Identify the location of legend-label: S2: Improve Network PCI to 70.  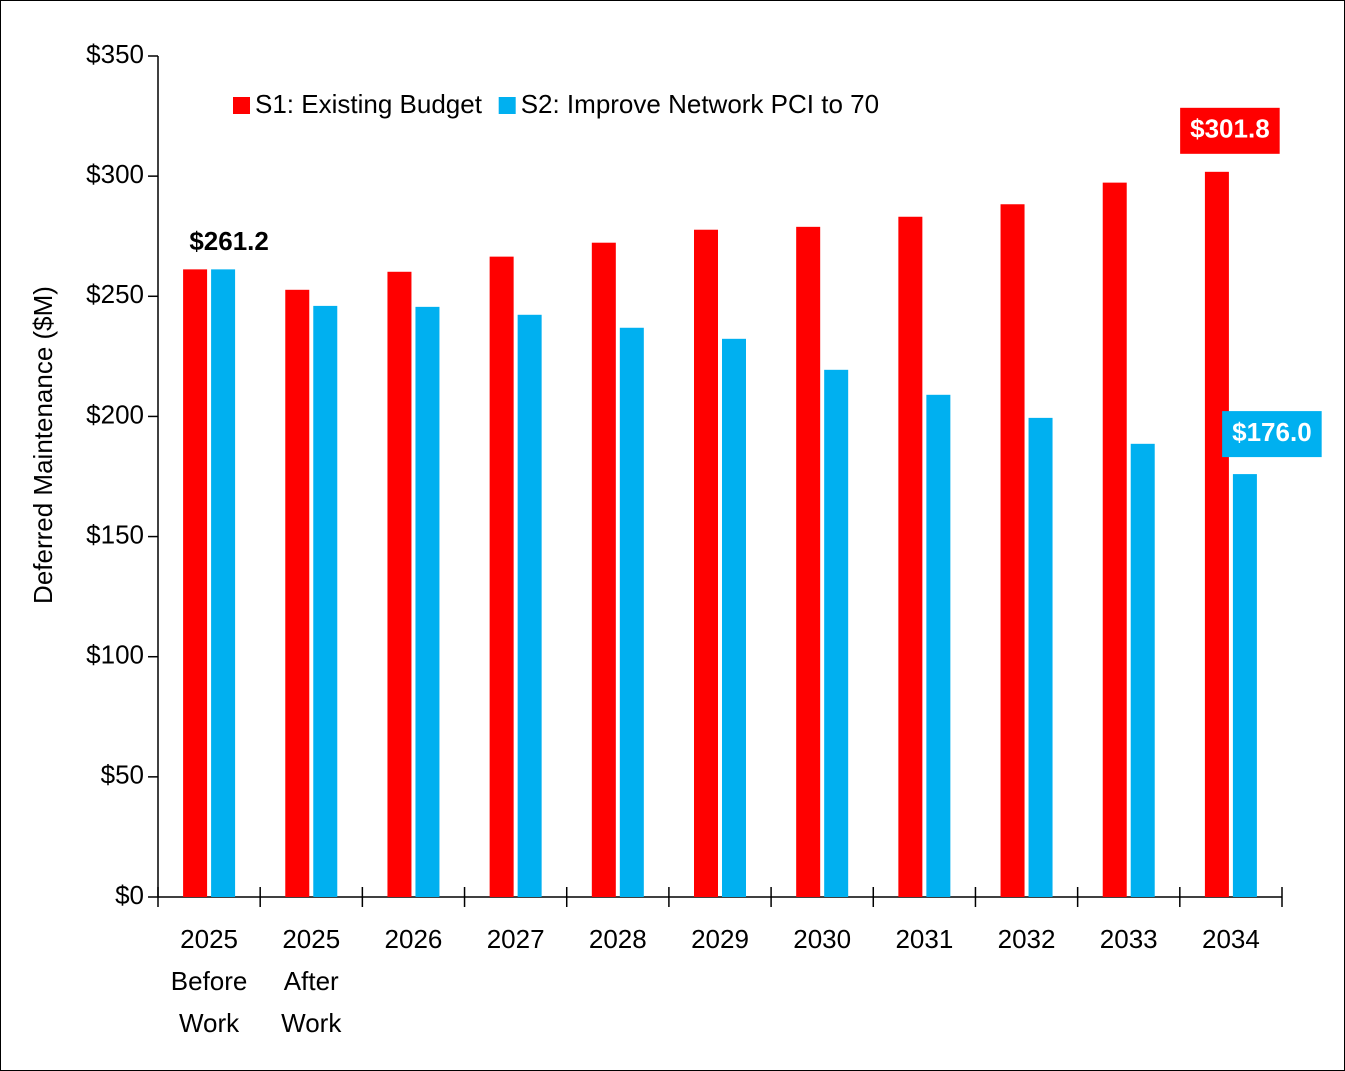
(700, 104).